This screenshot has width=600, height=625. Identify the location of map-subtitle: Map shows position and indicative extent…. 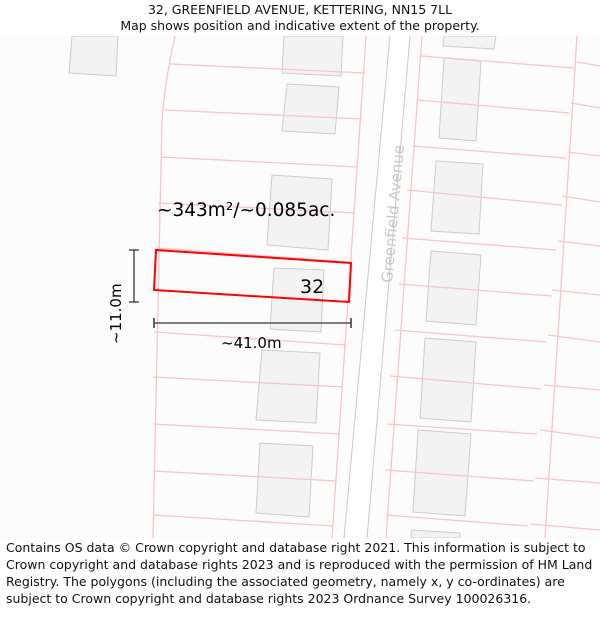
(300, 25).